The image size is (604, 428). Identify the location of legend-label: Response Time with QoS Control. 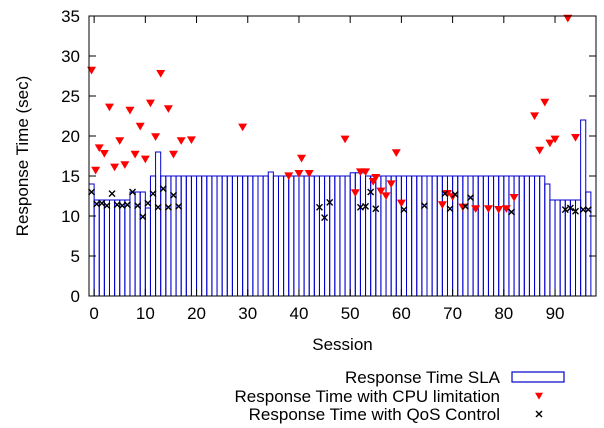
(374, 414).